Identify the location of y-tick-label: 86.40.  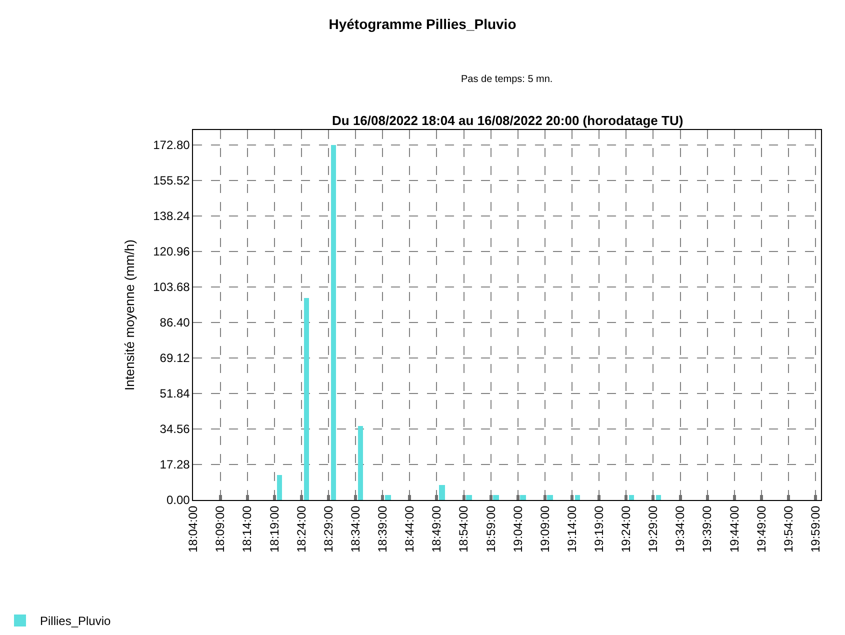
(175, 323).